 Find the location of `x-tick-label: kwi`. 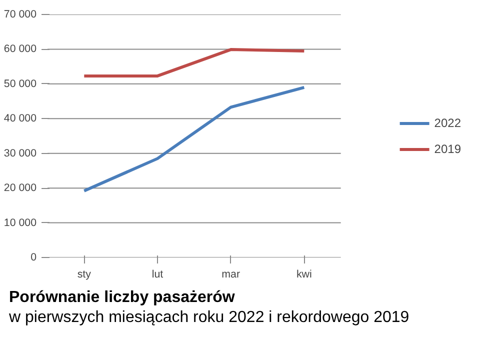

x-tick-label: kwi is located at coordinates (304, 274).